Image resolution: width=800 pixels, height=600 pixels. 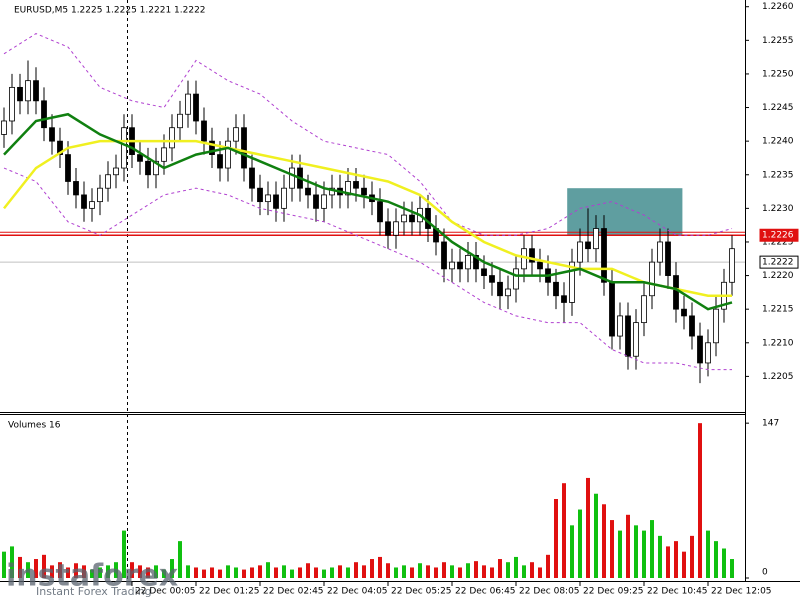 I want to click on y-tick-label: 1.2250, so click(x=778, y=74).